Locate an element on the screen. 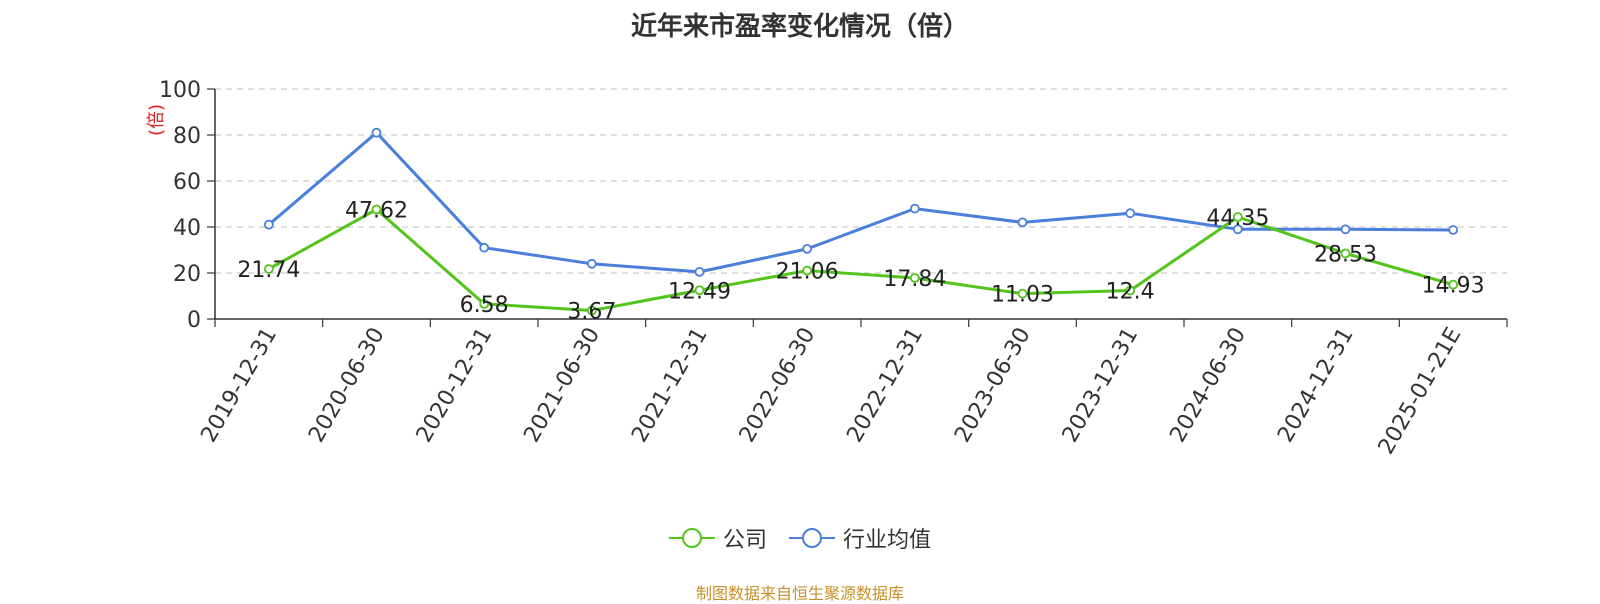 Image resolution: width=1600 pixels, height=604 pixels. x-tick-label: 2024-06-30 is located at coordinates (1208, 385).